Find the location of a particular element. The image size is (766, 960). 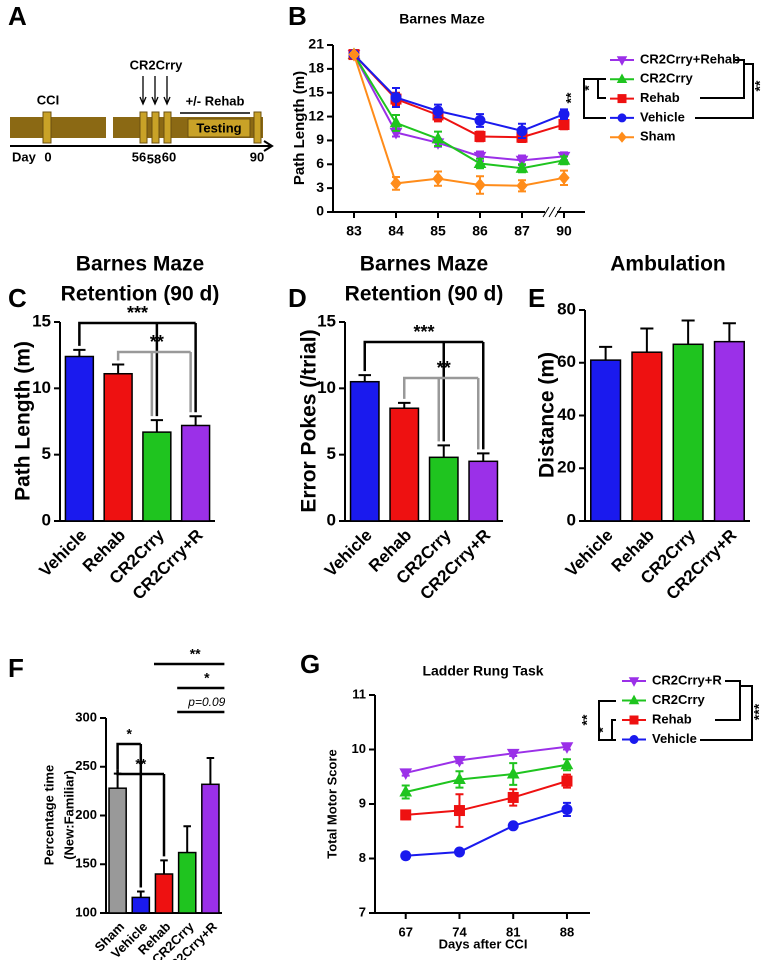

panel-letter: C is located at coordinates (17, 298).